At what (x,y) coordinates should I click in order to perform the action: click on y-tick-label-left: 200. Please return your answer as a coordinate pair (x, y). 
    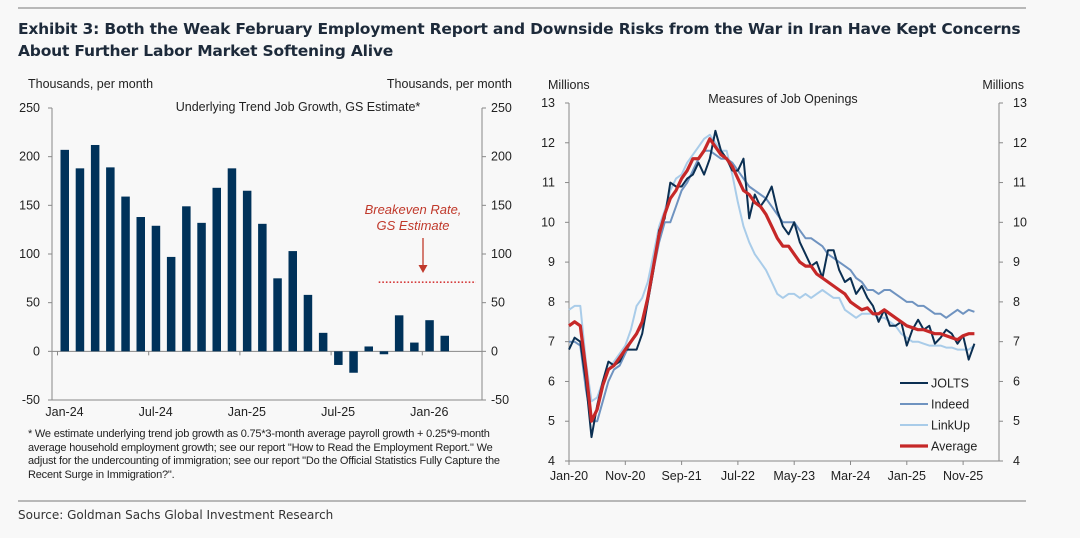
    Looking at the image, I should click on (29, 157).